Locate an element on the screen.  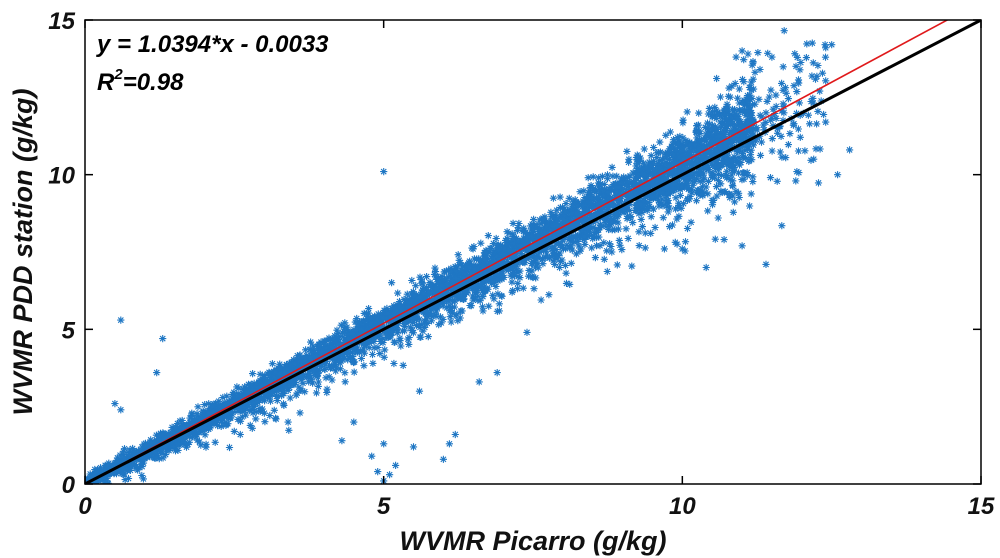
x-tick-label: 15 is located at coordinates (981, 506).